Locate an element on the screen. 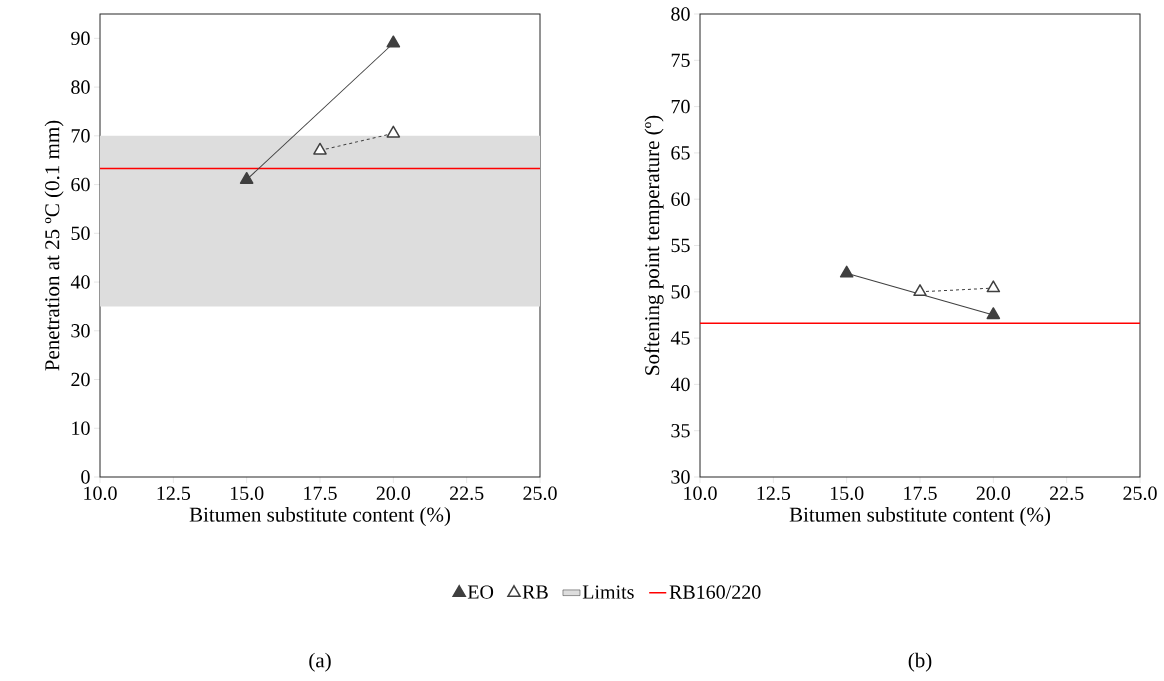  y-tick-label: 0 is located at coordinates (85, 477).